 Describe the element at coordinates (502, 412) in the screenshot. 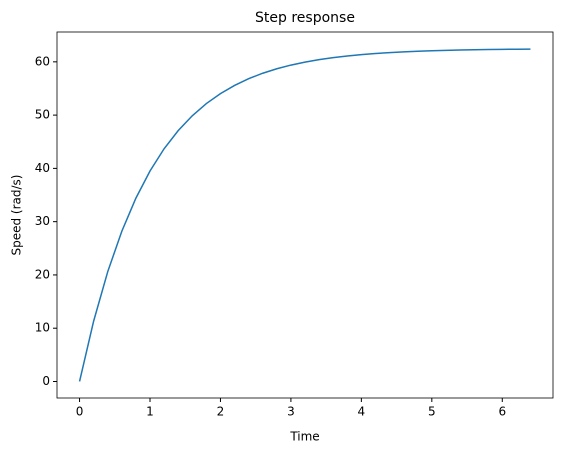

I see `x-tick-label: 6` at that location.